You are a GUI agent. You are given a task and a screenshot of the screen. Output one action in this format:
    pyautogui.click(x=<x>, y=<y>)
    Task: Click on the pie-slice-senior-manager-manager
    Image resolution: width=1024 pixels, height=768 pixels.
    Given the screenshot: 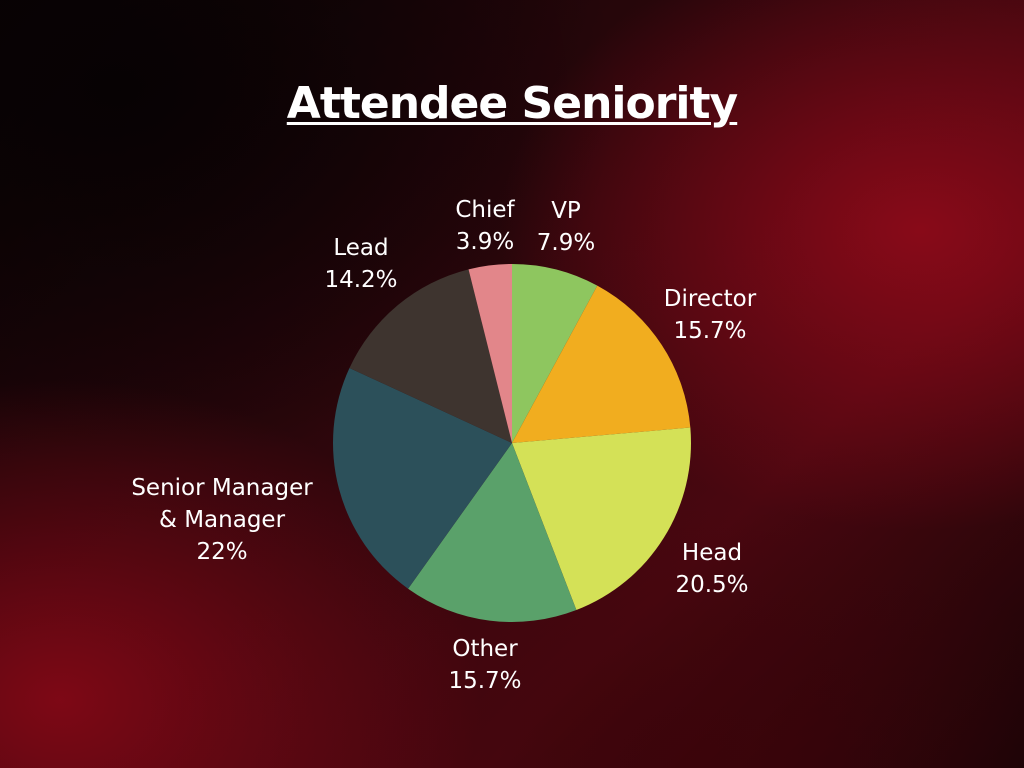 What is the action you would take?
    pyautogui.click(x=422, y=478)
    